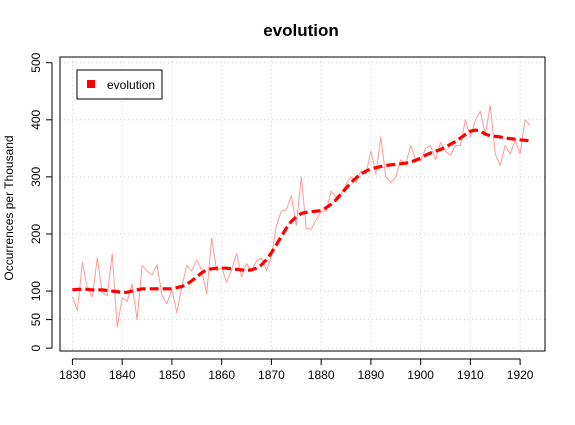  What do you see at coordinates (520, 375) in the screenshot?
I see `x-tick-label: 1920` at bounding box center [520, 375].